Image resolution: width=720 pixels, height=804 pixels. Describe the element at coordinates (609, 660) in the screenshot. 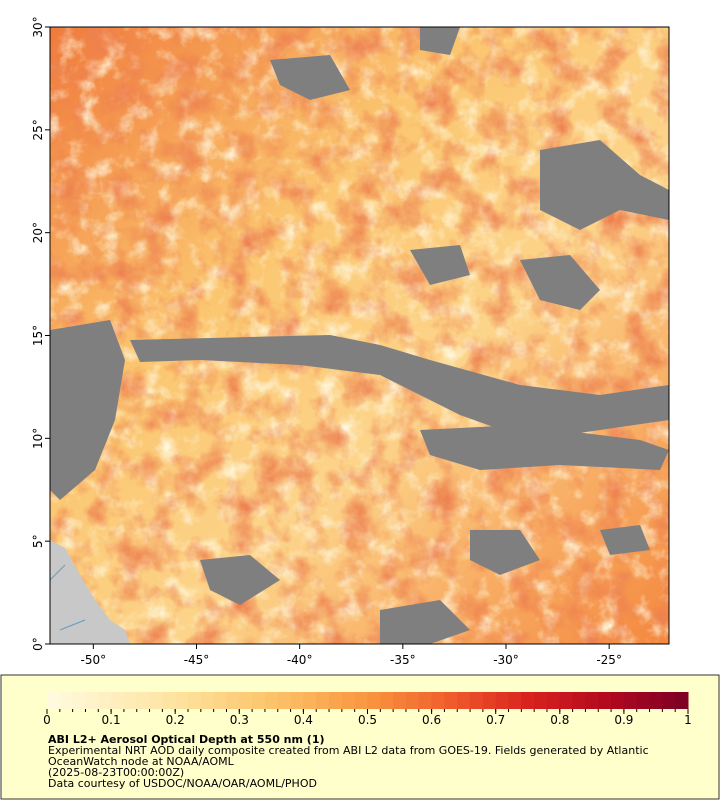

I see `x-tick-label: -25°` at that location.